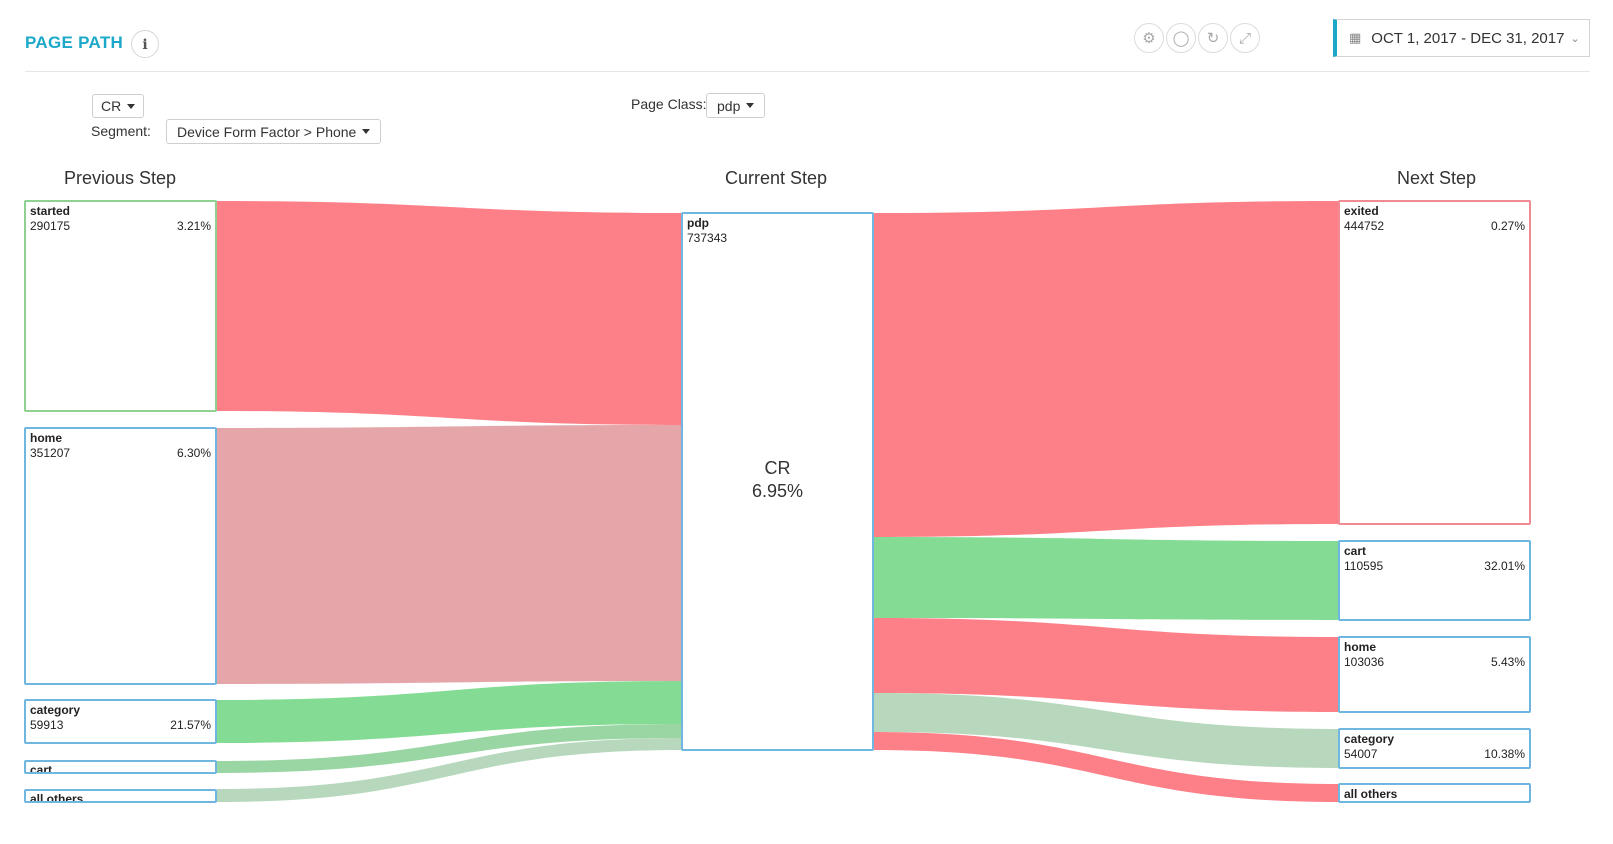 Image resolution: width=1613 pixels, height=844 pixels. What do you see at coordinates (1364, 566) in the screenshot?
I see `node-count: 110595` at bounding box center [1364, 566].